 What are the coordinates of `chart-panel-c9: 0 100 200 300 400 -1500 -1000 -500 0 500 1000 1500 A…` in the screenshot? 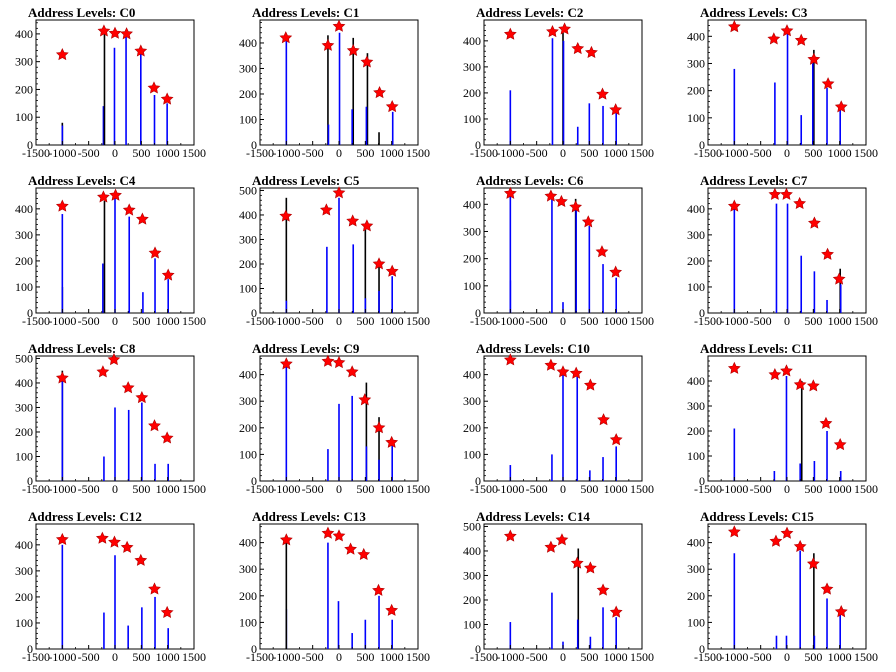 It's located at (336, 420).